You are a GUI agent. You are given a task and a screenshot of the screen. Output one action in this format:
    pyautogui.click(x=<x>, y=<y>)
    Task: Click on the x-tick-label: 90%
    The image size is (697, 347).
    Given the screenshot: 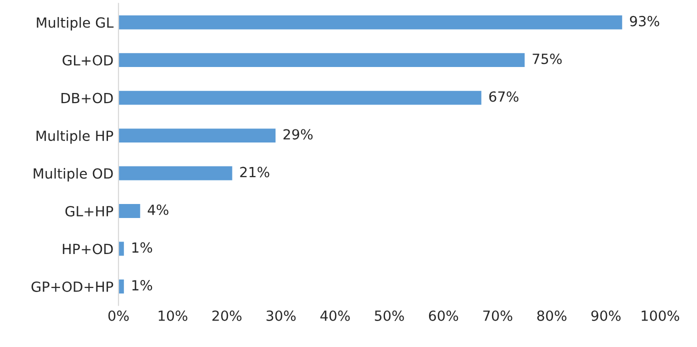 What is the action you would take?
    pyautogui.click(x=606, y=315)
    